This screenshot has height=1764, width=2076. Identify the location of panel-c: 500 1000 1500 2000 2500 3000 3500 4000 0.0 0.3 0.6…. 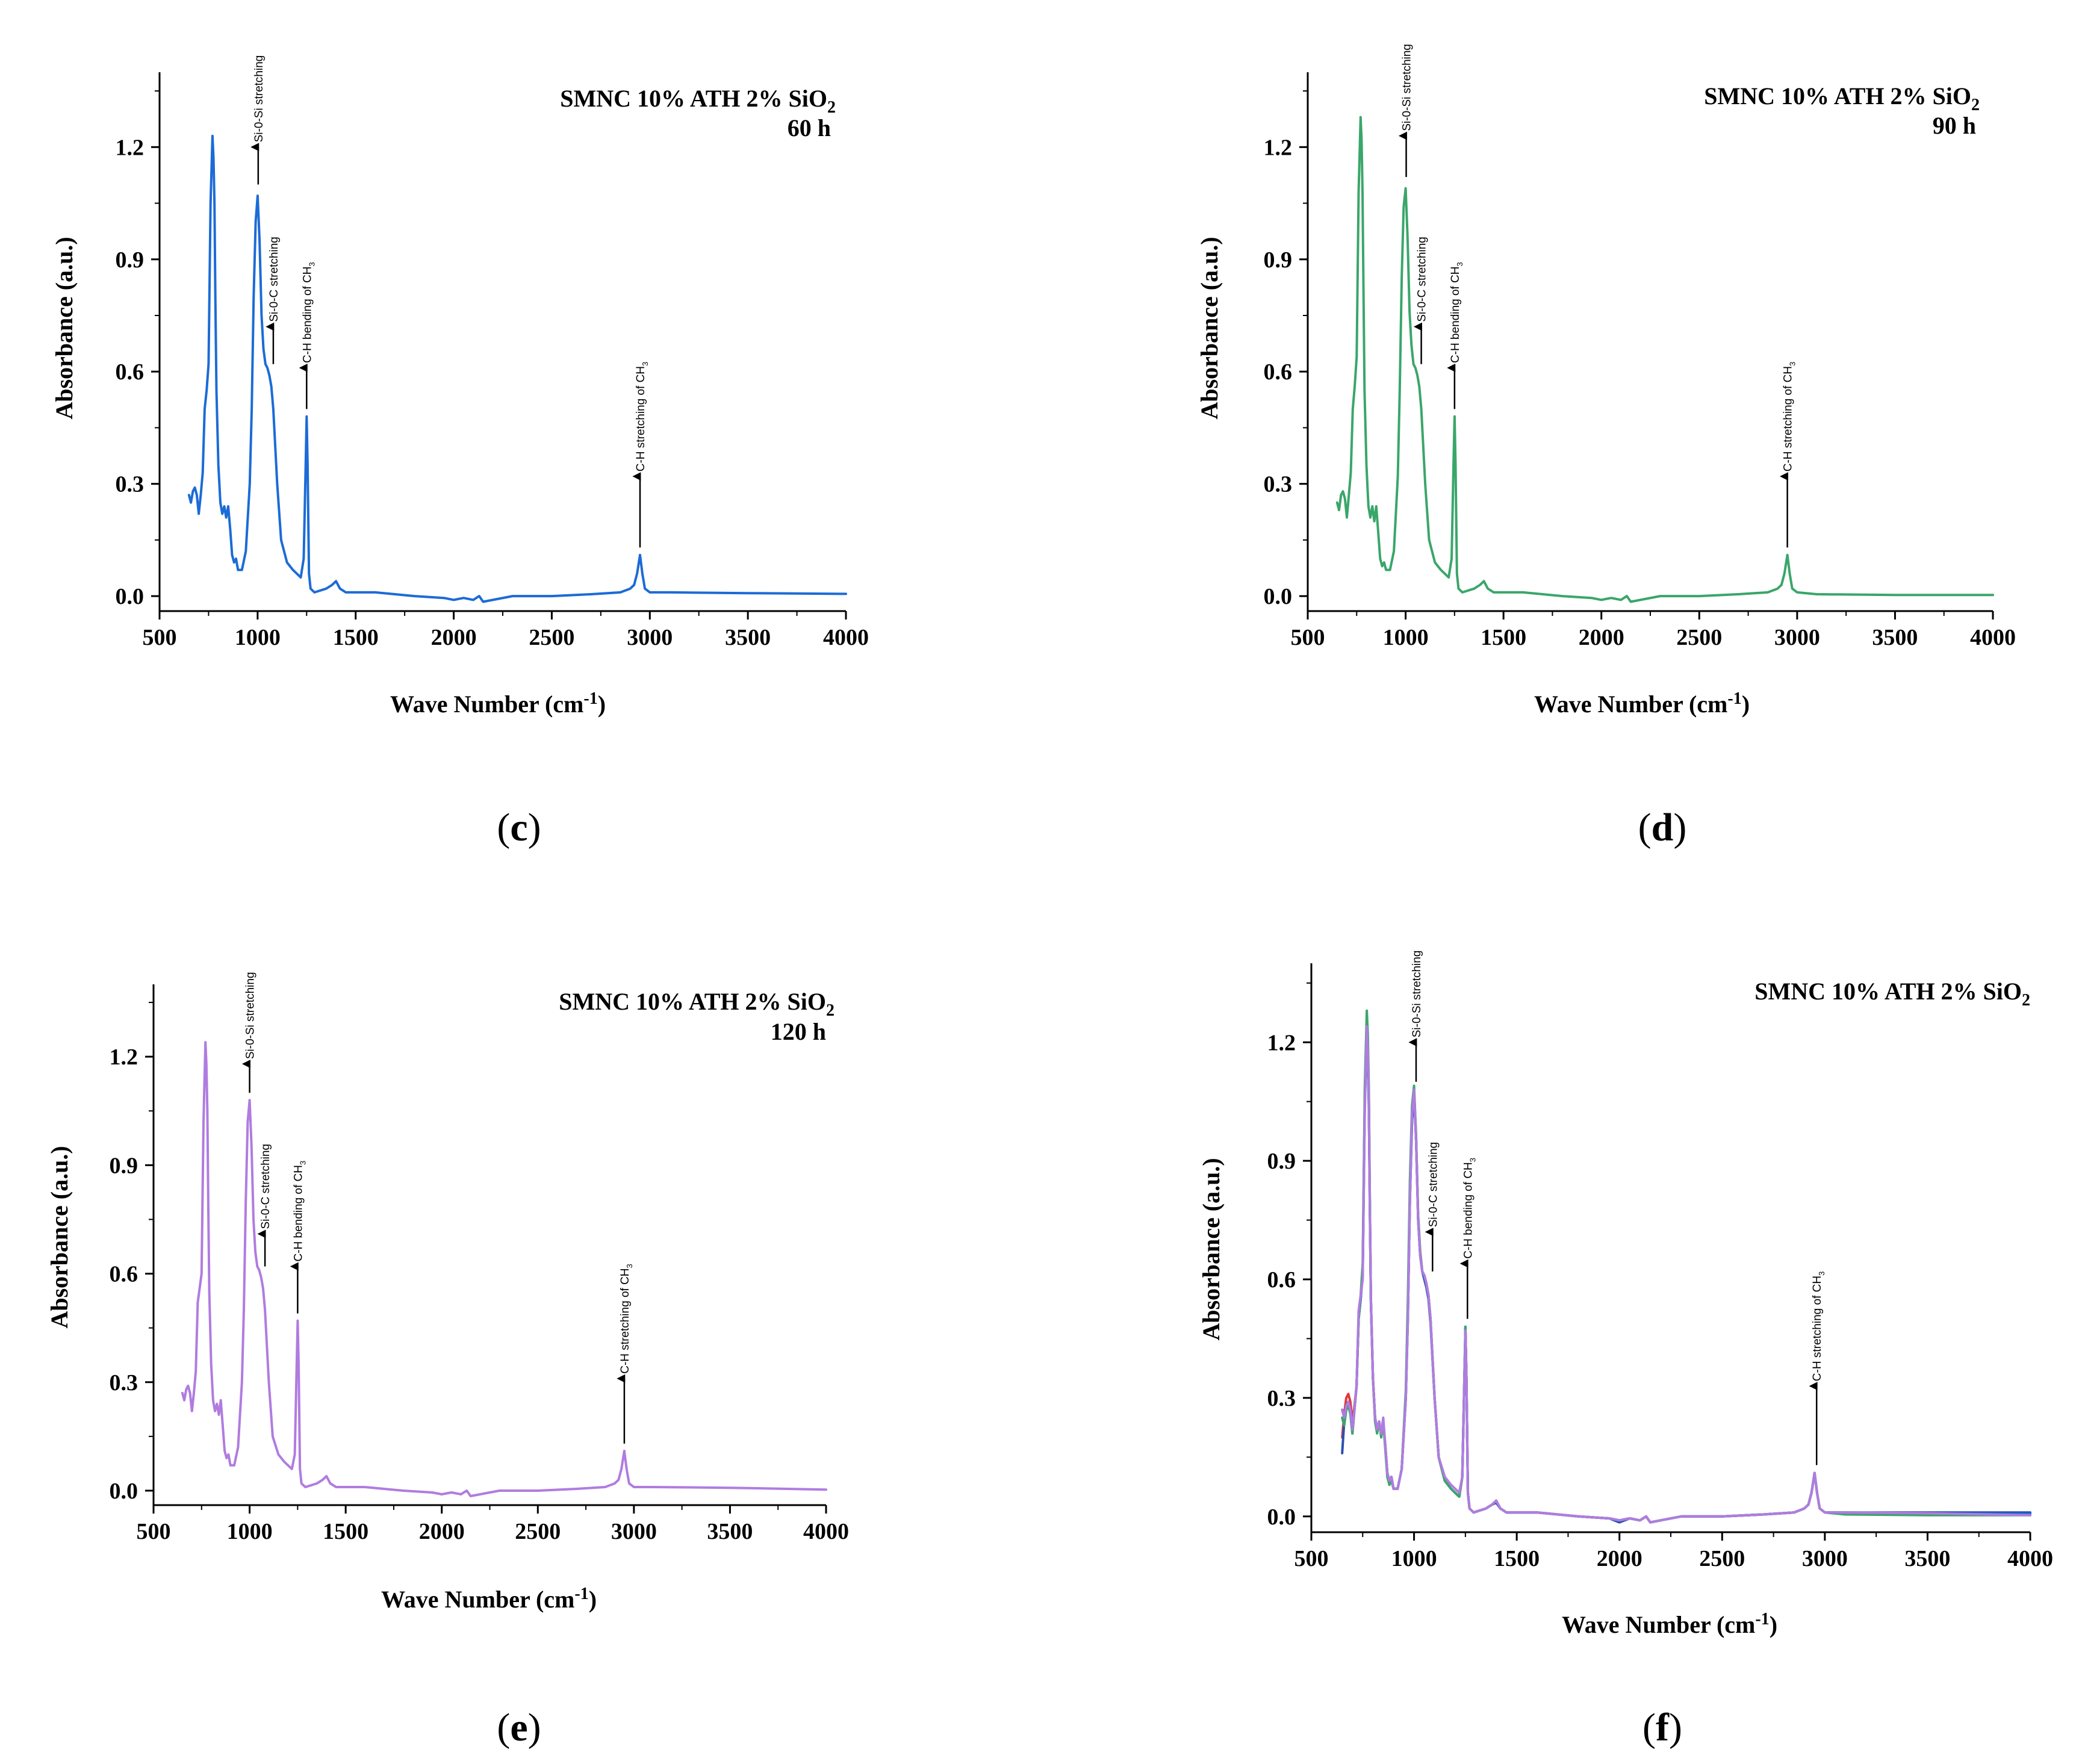
(460, 387).